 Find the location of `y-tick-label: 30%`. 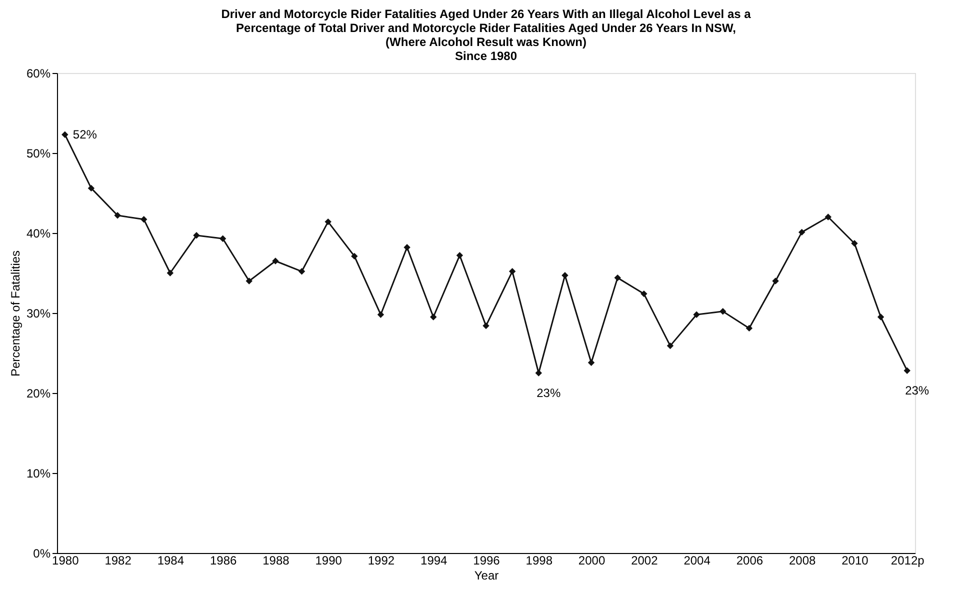

y-tick-label: 30% is located at coordinates (38, 313).